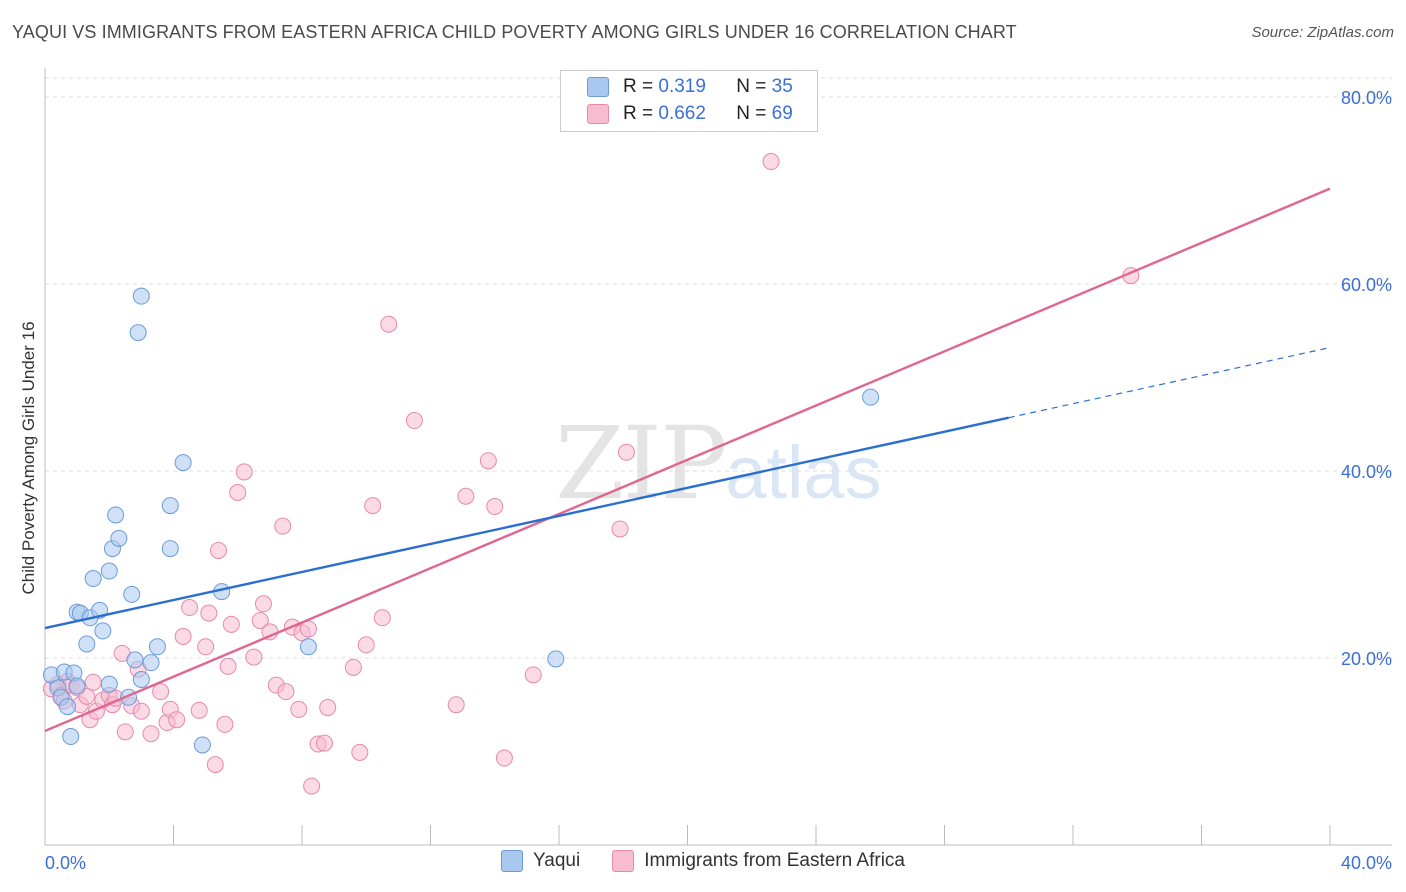 The width and height of the screenshot is (1406, 892). I want to click on y-tick-label: 20.0%, so click(1366, 659).